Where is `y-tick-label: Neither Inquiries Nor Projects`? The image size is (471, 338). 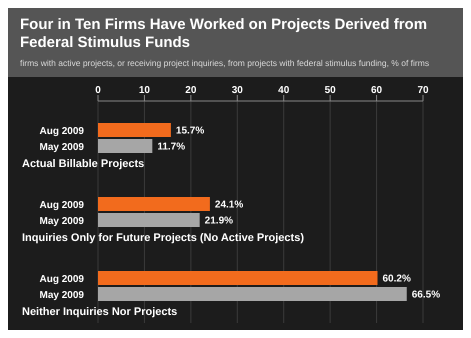 y-tick-label: Neither Inquiries Nor Projects is located at coordinates (100, 312).